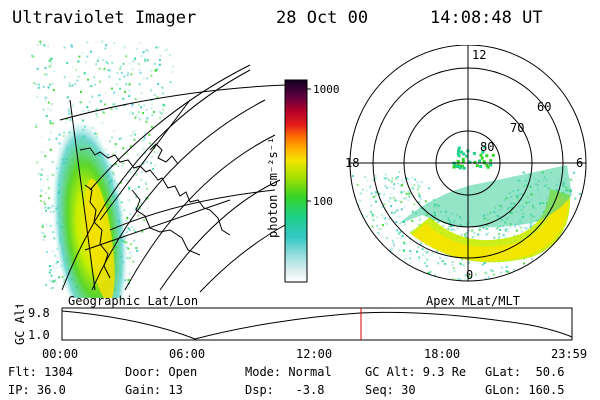  Describe the element at coordinates (161, 372) in the screenshot. I see `door-status: Door: Open` at that location.